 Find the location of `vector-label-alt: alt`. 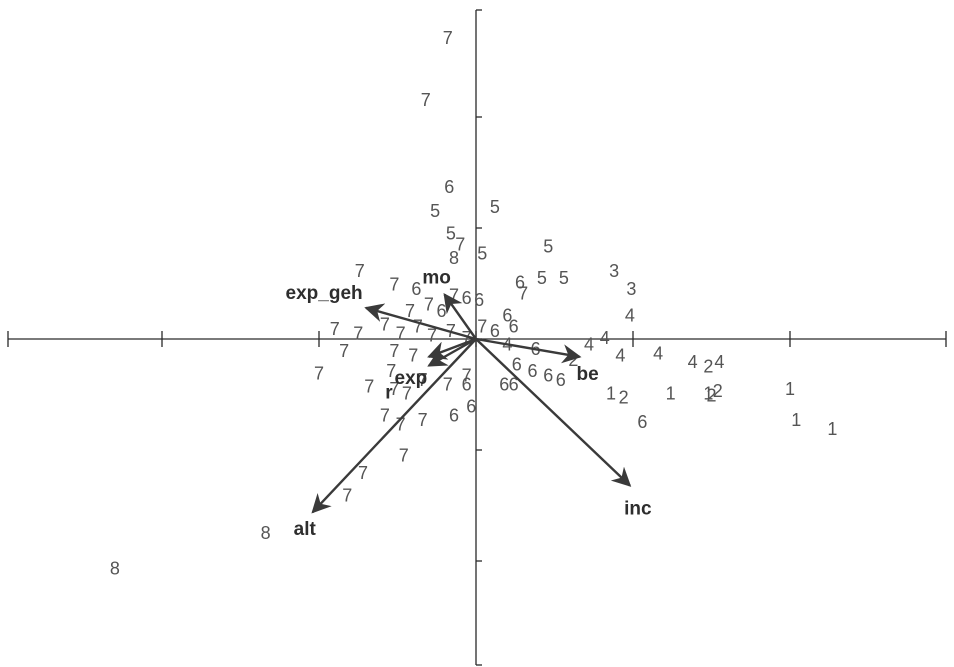

vector-label-alt: alt is located at coordinates (305, 529).